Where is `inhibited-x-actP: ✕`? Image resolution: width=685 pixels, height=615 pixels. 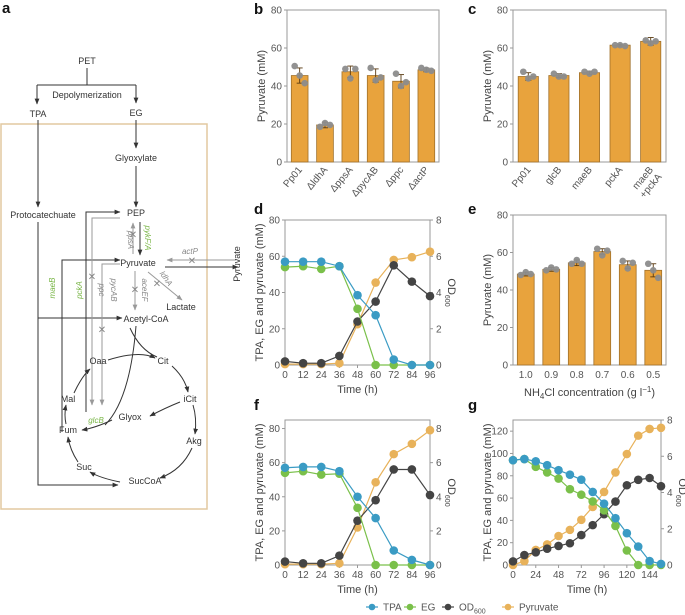
inhibited-x-actP: ✕ is located at coordinates (192, 261).